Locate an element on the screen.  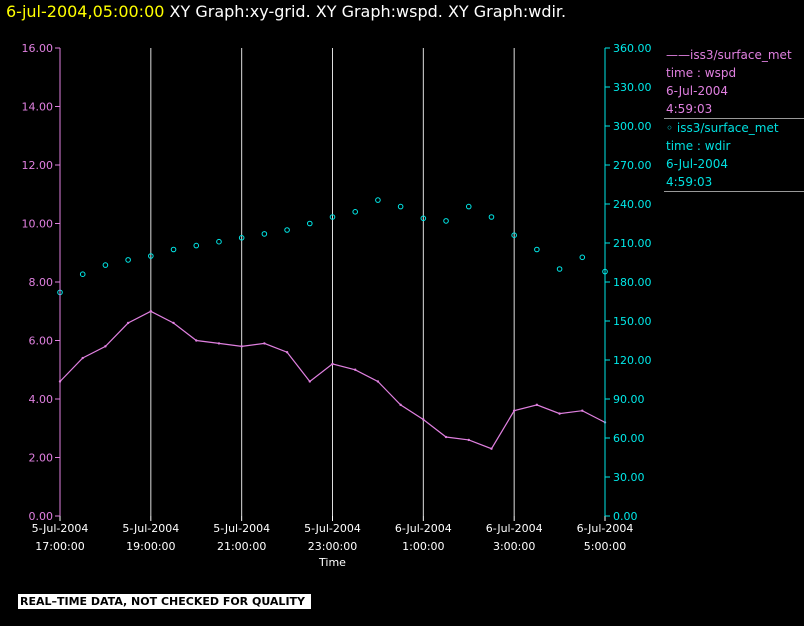
x-tick-time: 19:00:00 is located at coordinates (150, 546).